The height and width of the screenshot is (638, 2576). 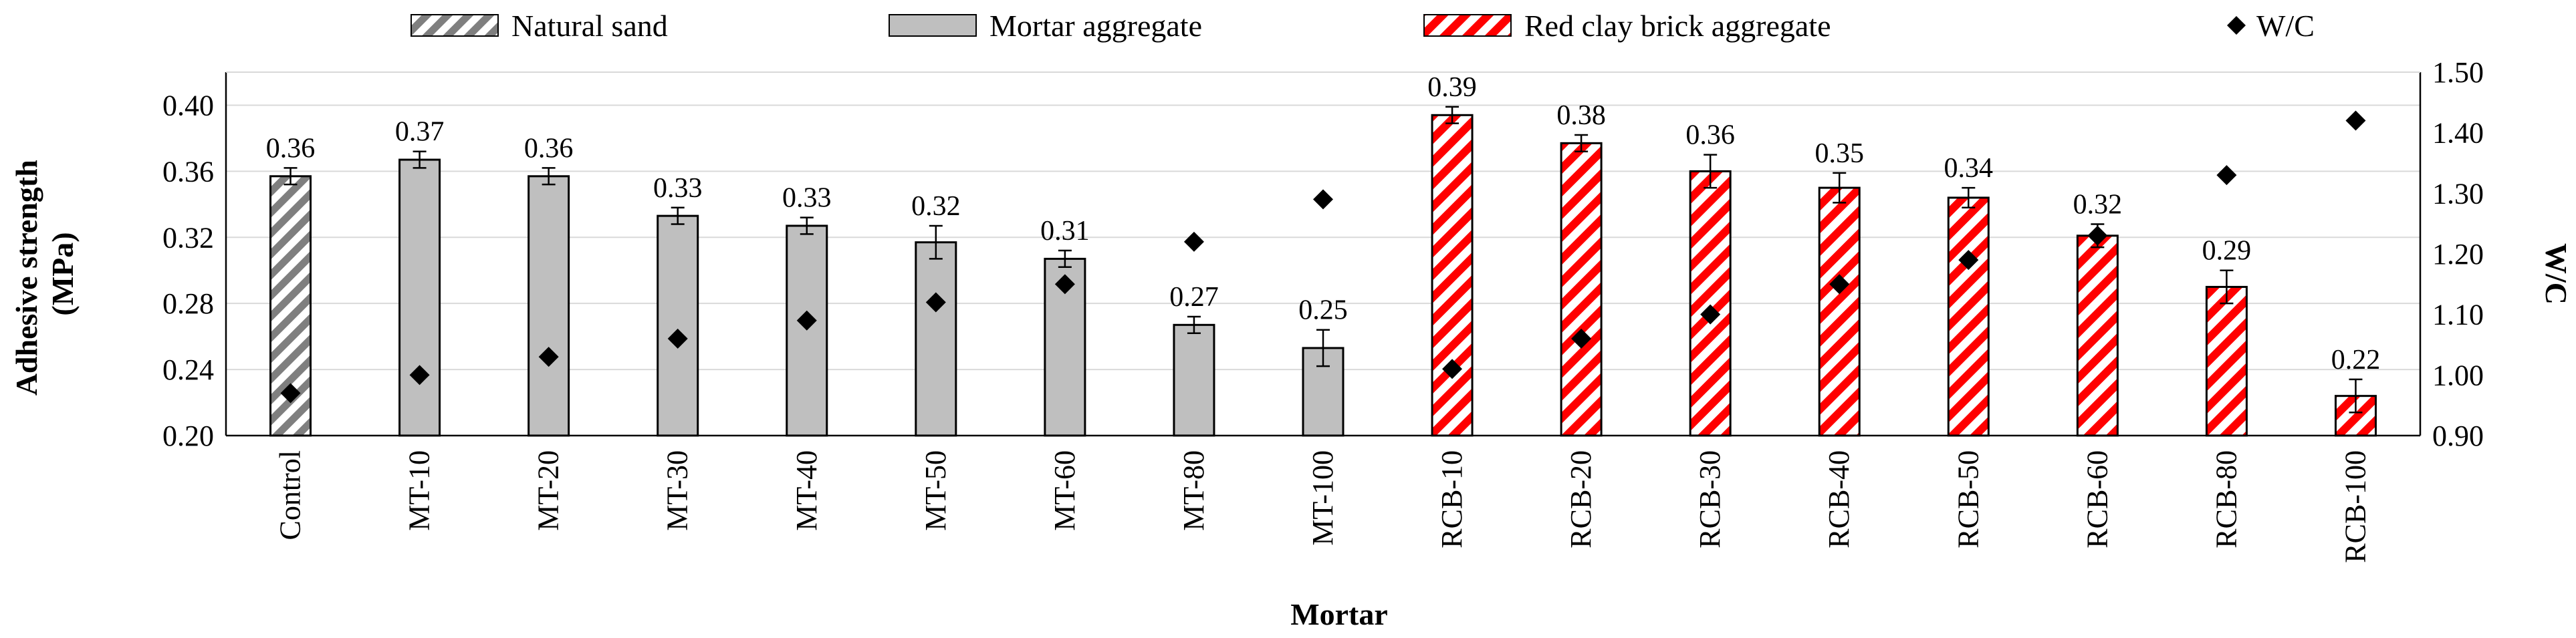 I want to click on y-axis-title-line2: (MPa), so click(x=62, y=273).